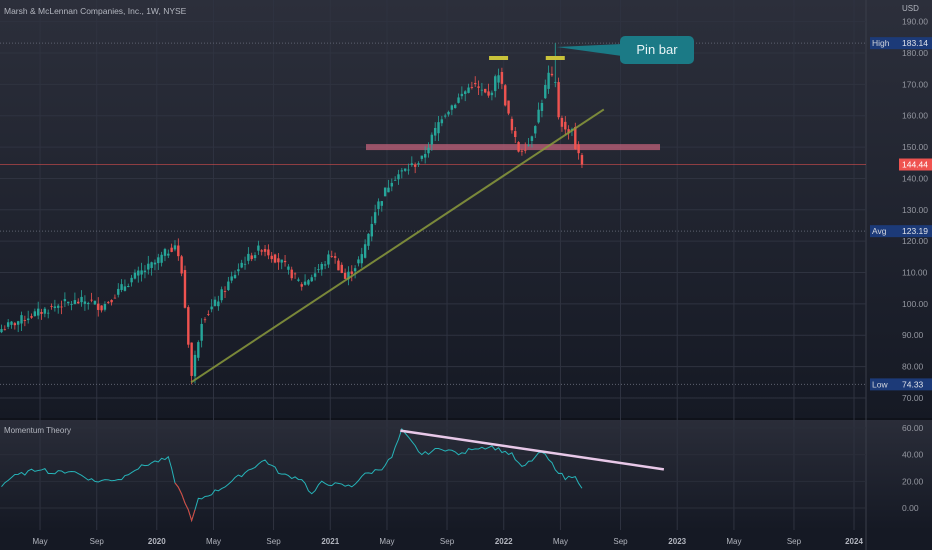 This screenshot has width=932, height=550. What do you see at coordinates (466, 540) in the screenshot?
I see `time-axis-bg` at bounding box center [466, 540].